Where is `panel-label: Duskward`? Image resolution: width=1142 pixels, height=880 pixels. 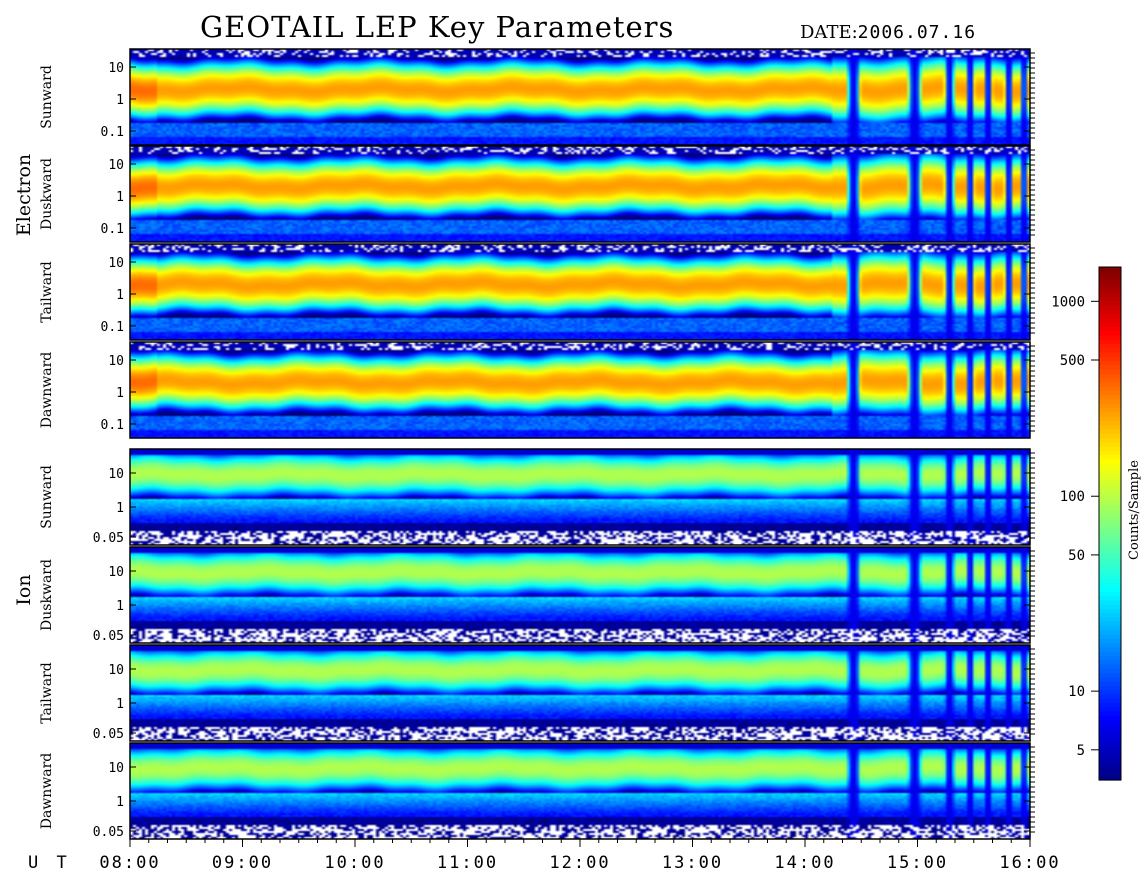
panel-label: Duskward is located at coordinates (47, 595).